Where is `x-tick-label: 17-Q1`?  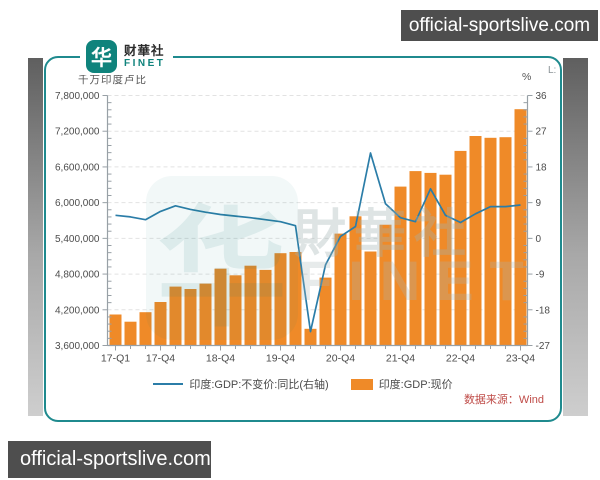
x-tick-label: 17-Q1 is located at coordinates (115, 359).